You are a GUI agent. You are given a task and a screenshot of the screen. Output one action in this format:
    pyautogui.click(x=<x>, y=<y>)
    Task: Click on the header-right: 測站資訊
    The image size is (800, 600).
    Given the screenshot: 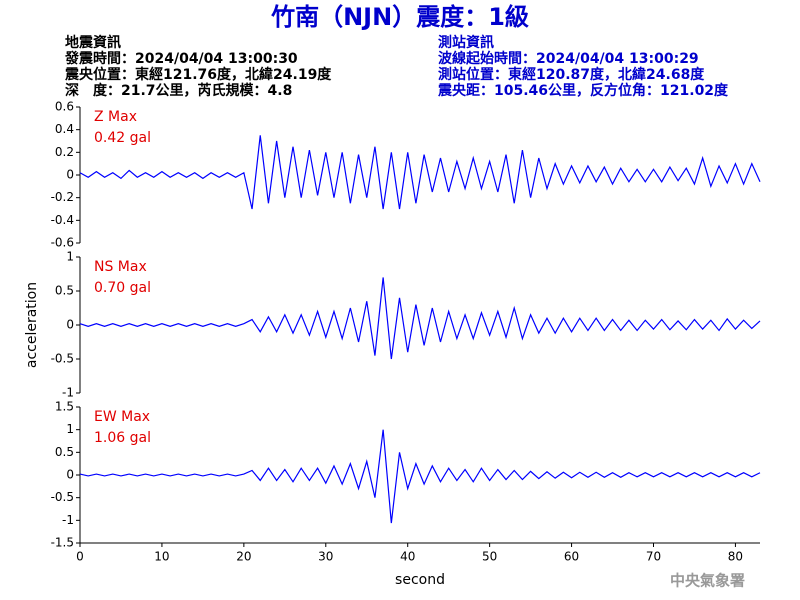 What is the action you would take?
    pyautogui.click(x=466, y=42)
    